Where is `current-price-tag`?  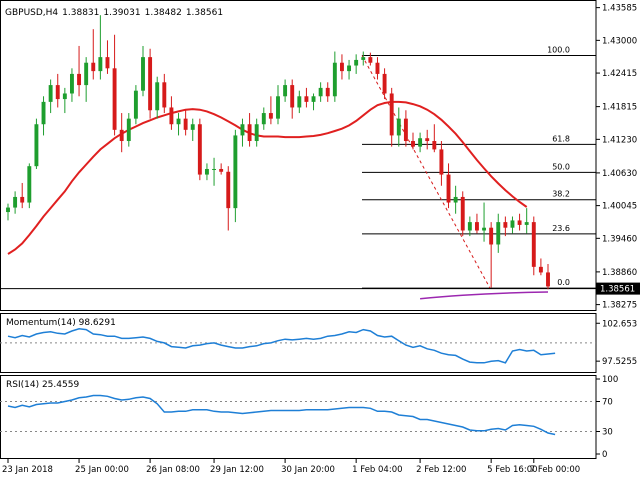
current-price-tag is located at coordinates (618, 288).